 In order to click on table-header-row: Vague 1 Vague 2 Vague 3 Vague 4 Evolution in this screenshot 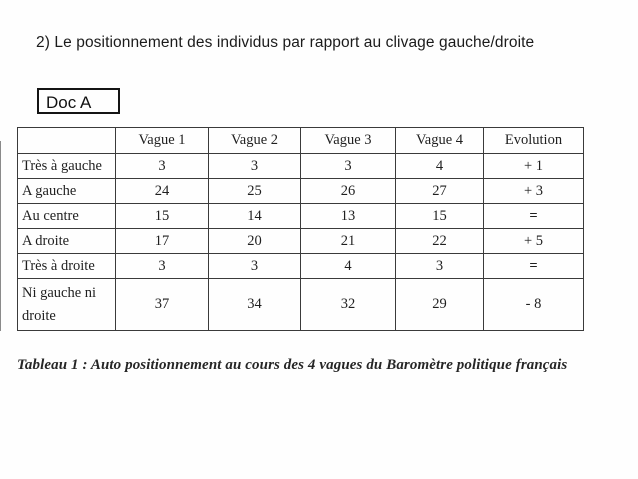, I will do `click(300, 140)`.